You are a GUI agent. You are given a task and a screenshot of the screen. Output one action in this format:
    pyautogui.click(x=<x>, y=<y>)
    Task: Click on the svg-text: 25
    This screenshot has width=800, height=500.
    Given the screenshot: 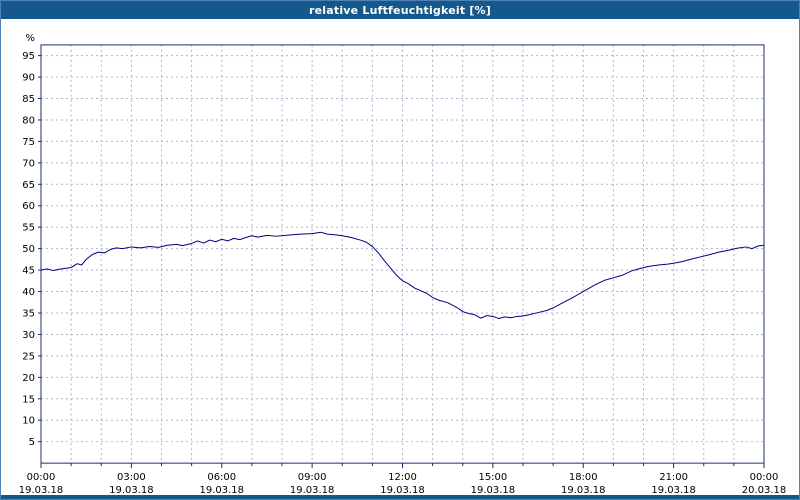 What is the action you would take?
    pyautogui.click(x=28, y=356)
    